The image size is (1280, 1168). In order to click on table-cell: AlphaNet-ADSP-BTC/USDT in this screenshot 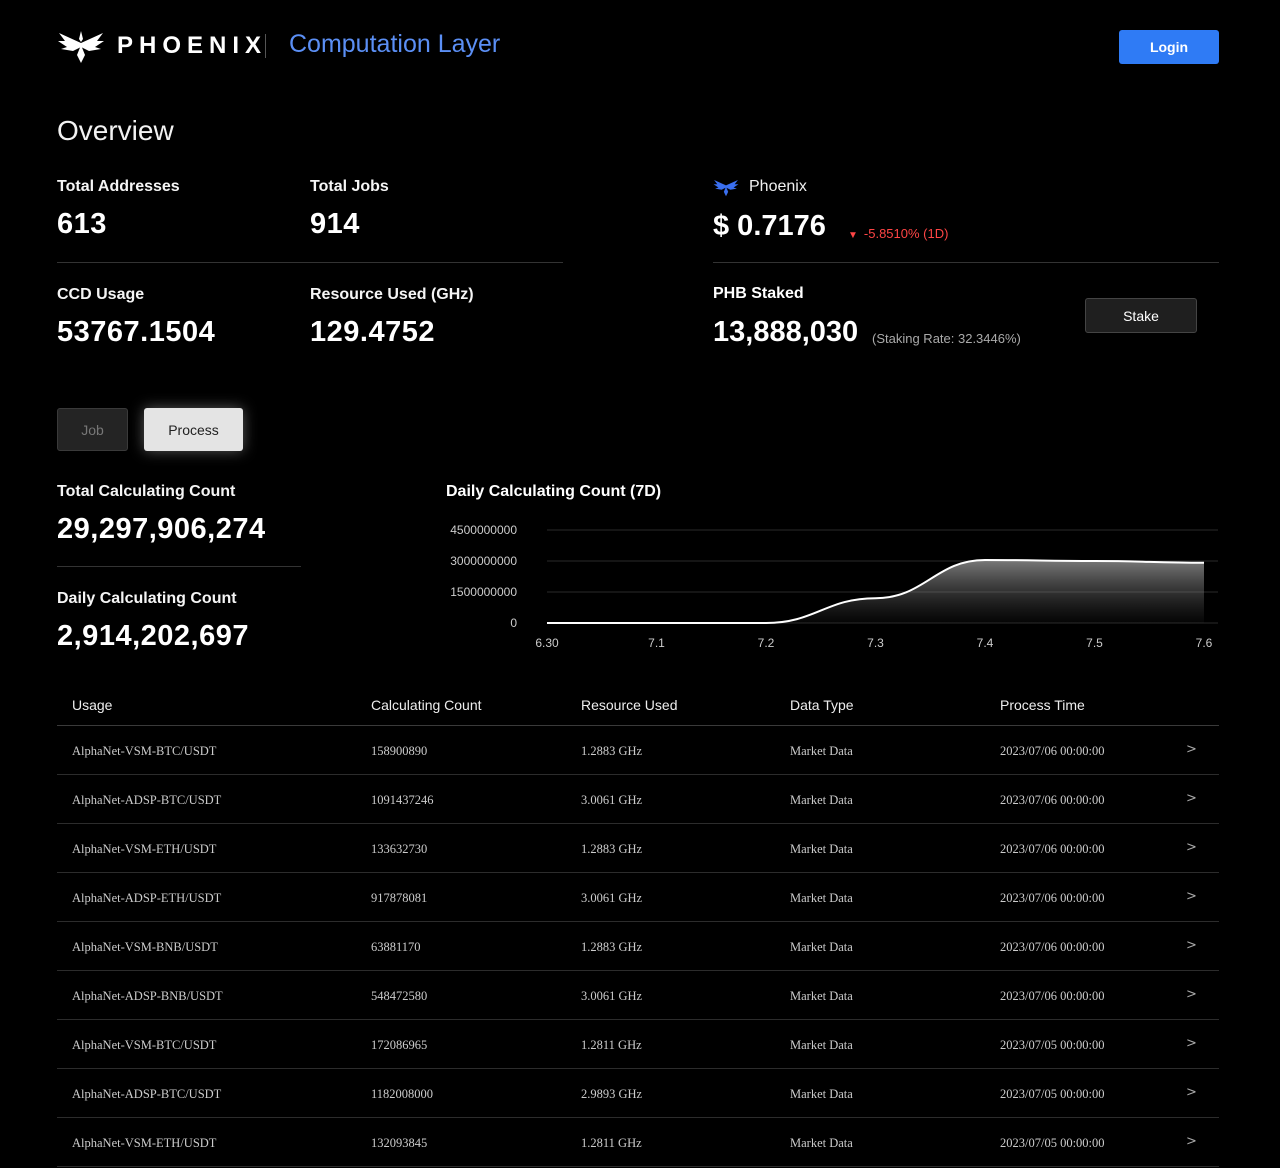, I will do `click(147, 800)`.